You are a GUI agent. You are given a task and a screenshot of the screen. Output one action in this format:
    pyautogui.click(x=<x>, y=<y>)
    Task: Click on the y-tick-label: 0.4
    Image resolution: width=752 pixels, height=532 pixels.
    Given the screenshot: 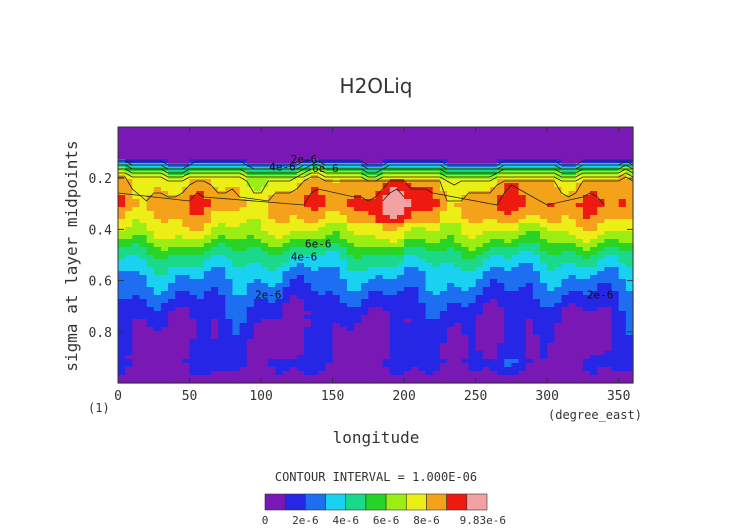 What is the action you would take?
    pyautogui.click(x=101, y=230)
    